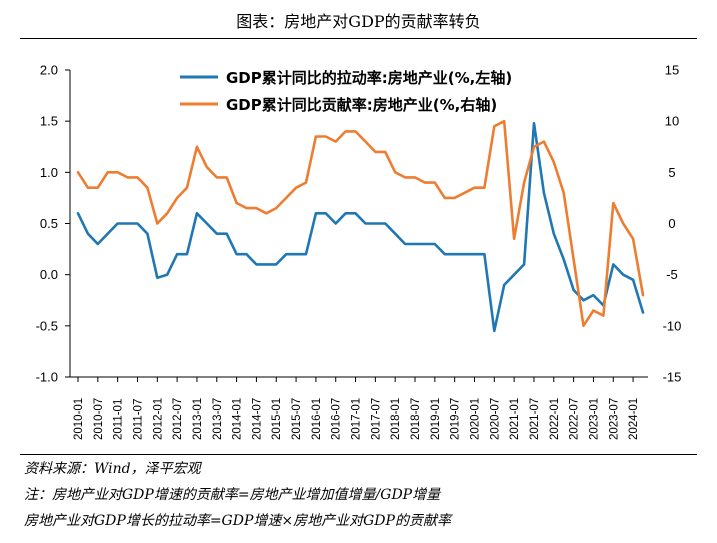 Image resolution: width=717 pixels, height=543 pixels. Describe the element at coordinates (358, 38) in the screenshot. I see `top-divider` at that location.